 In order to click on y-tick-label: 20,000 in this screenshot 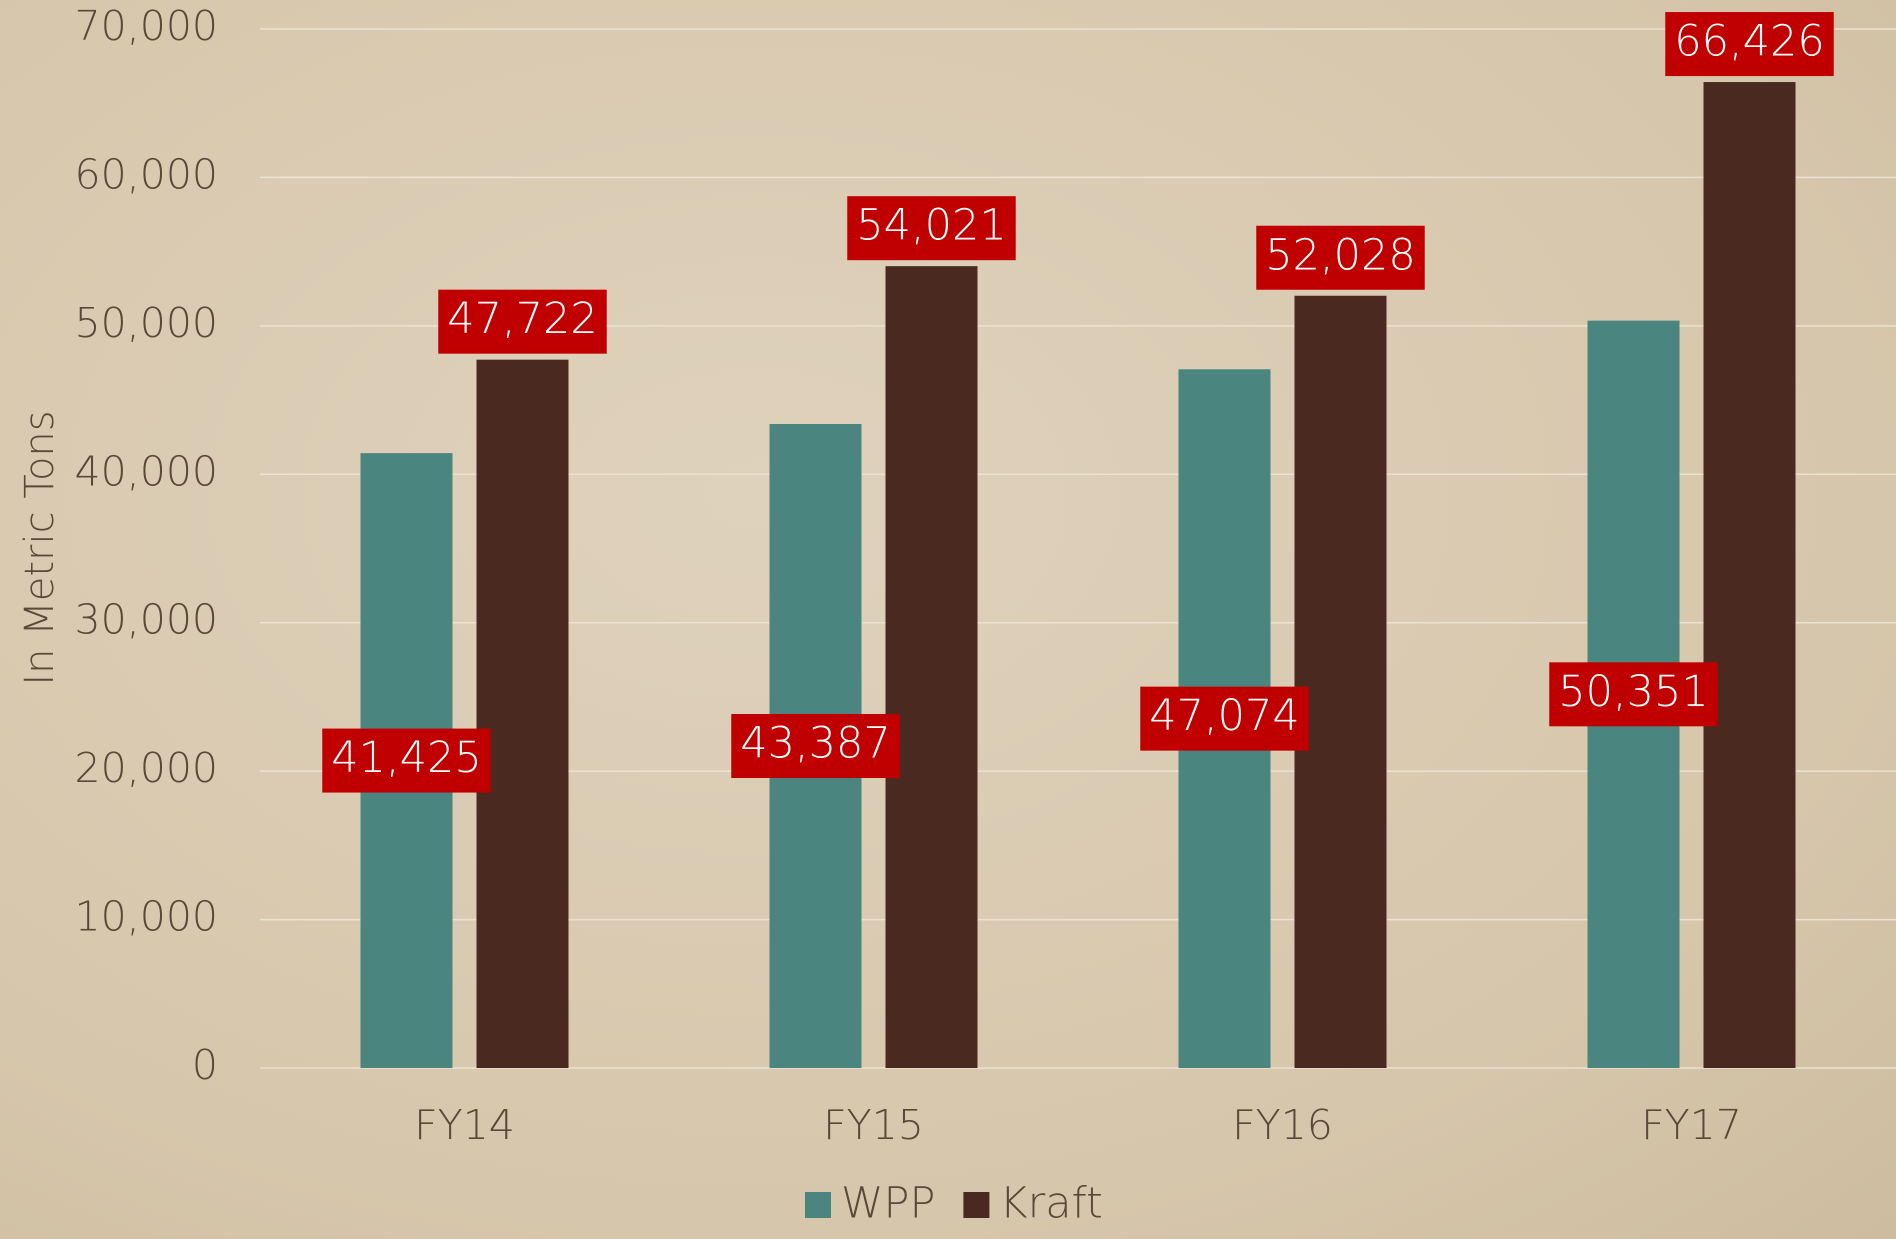, I will do `click(146, 768)`.